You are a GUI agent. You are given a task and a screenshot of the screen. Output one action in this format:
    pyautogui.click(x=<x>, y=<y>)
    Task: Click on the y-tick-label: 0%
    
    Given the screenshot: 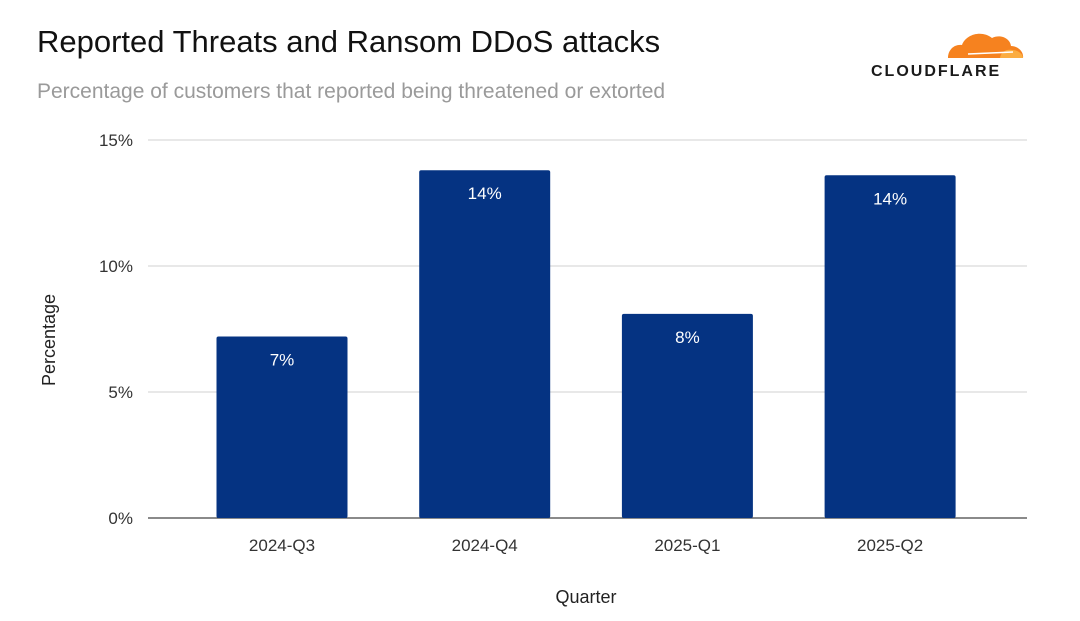 What is the action you would take?
    pyautogui.click(x=120, y=518)
    